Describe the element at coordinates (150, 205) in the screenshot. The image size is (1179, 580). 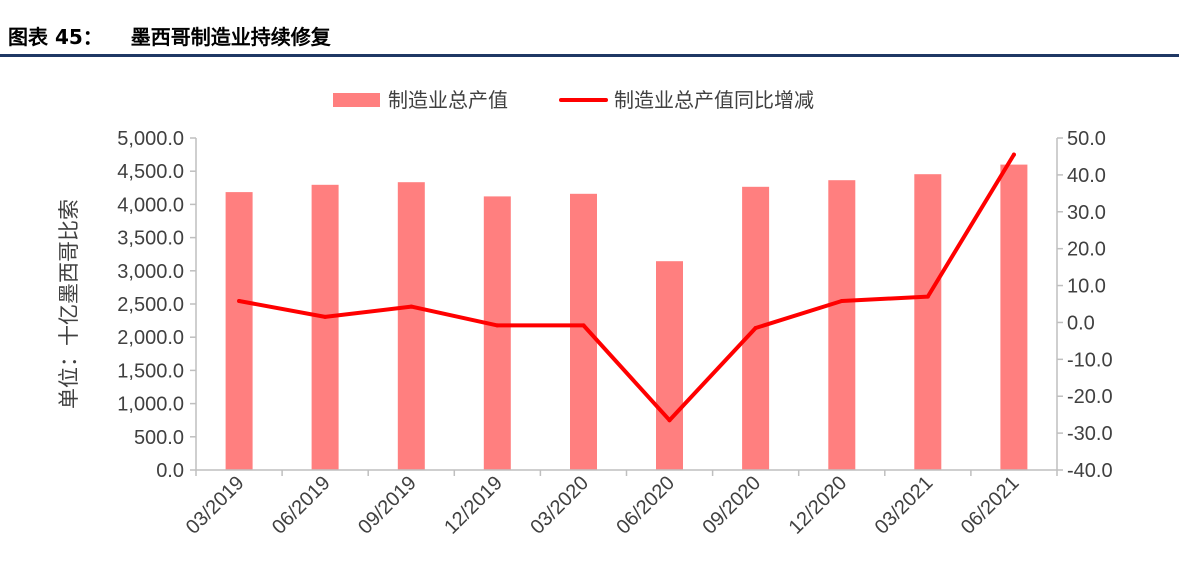
I see `left-tick-label: 4,000.0` at that location.